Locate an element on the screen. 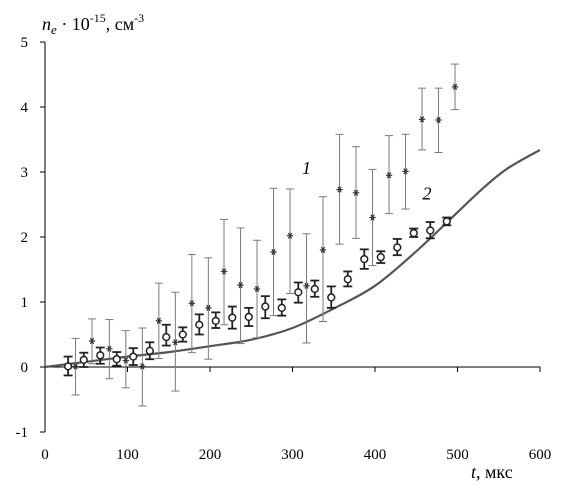 This screenshot has height=491, width=576. x-tick-label: 300 is located at coordinates (292, 455).